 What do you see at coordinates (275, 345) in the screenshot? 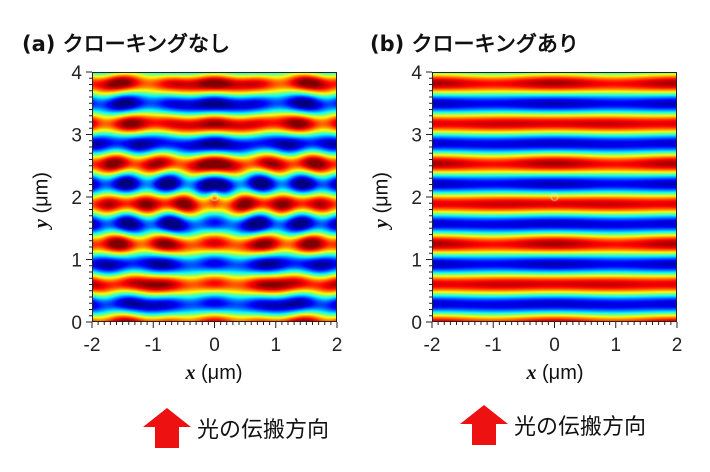
I see `panel-a-x-tick-label: 1` at bounding box center [275, 345].